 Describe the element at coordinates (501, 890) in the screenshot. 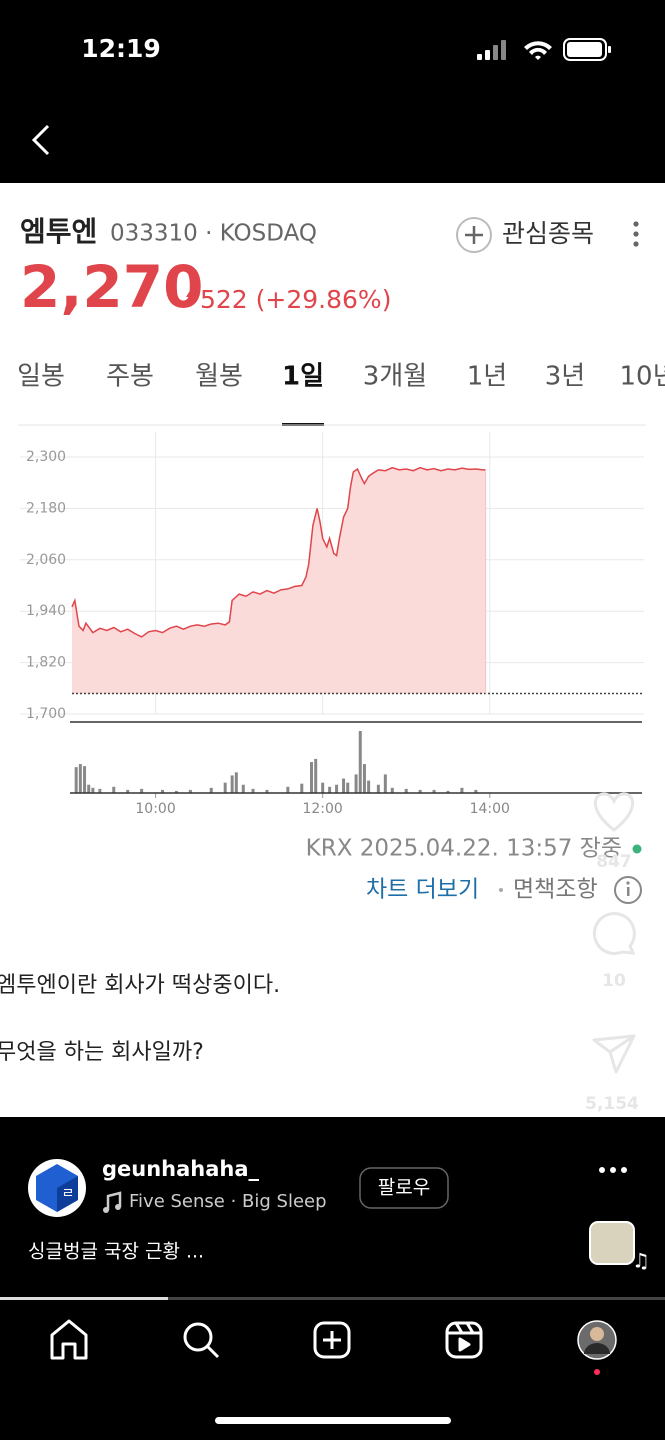

I see `separator` at that location.